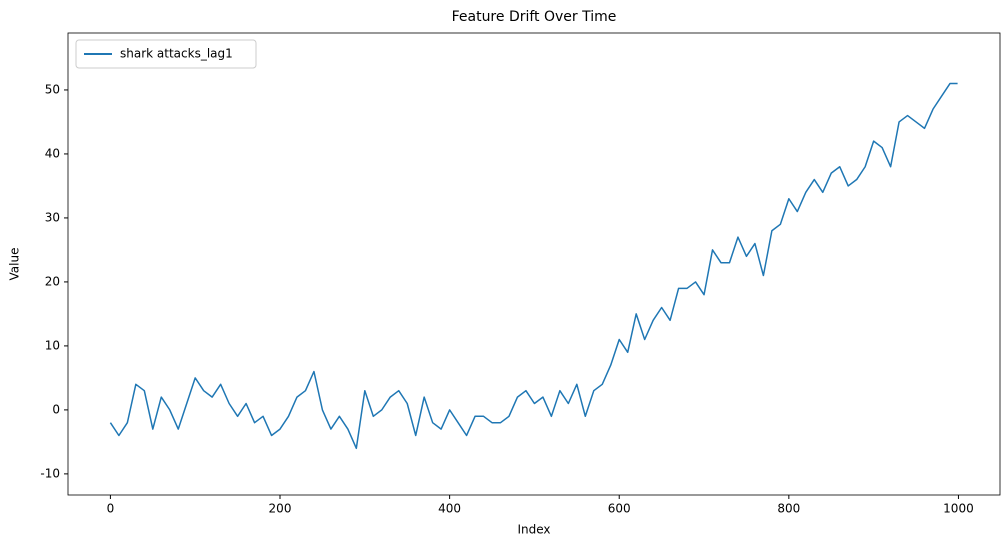 The image size is (1008, 547). I want to click on y-tick-label: 0, so click(56, 409).